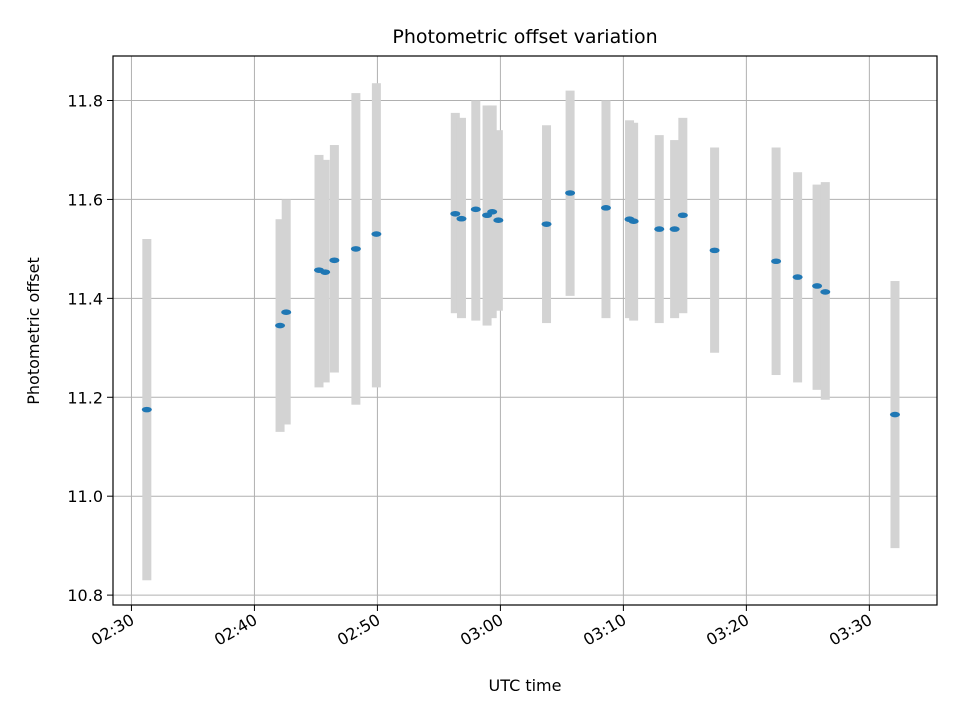 This screenshot has height=720, width=960. Describe the element at coordinates (85, 199) in the screenshot. I see `y-tick-label: 11.6` at that location.